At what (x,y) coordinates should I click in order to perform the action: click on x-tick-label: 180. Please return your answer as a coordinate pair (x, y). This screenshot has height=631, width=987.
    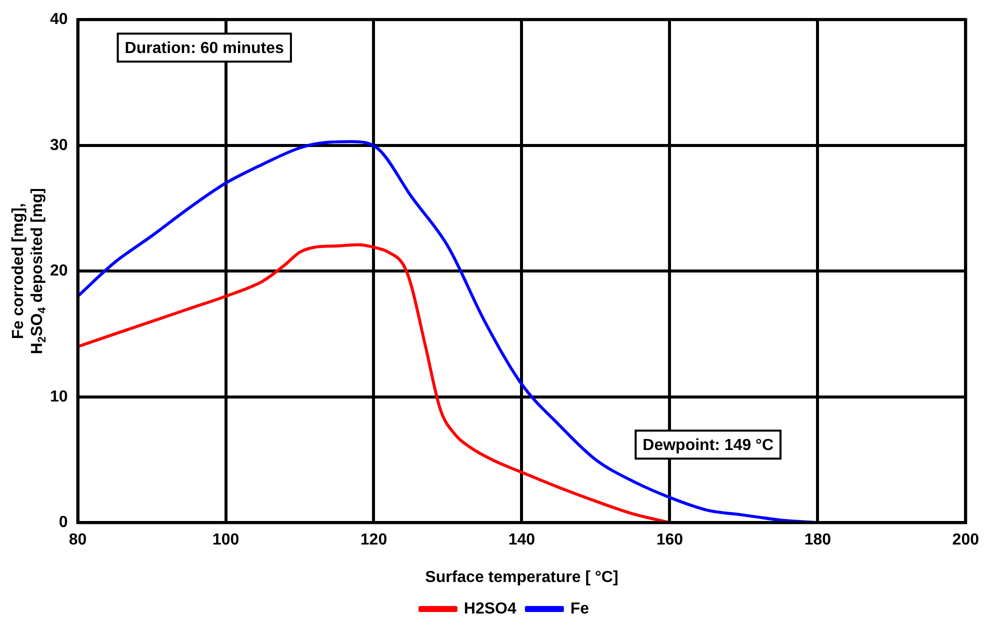
    Looking at the image, I should click on (818, 540).